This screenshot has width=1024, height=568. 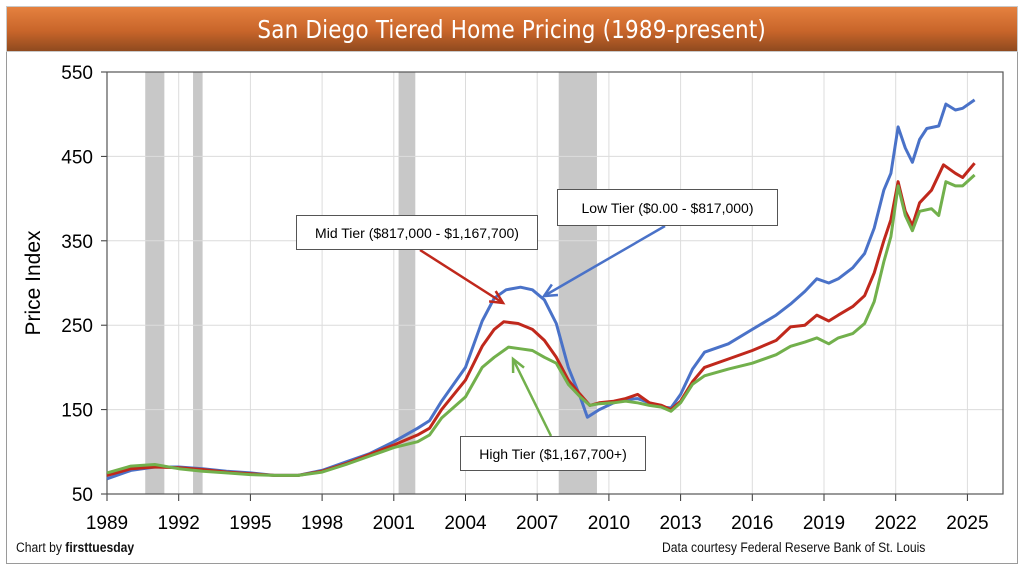 What do you see at coordinates (967, 523) in the screenshot?
I see `x-tick-label: 2025` at bounding box center [967, 523].